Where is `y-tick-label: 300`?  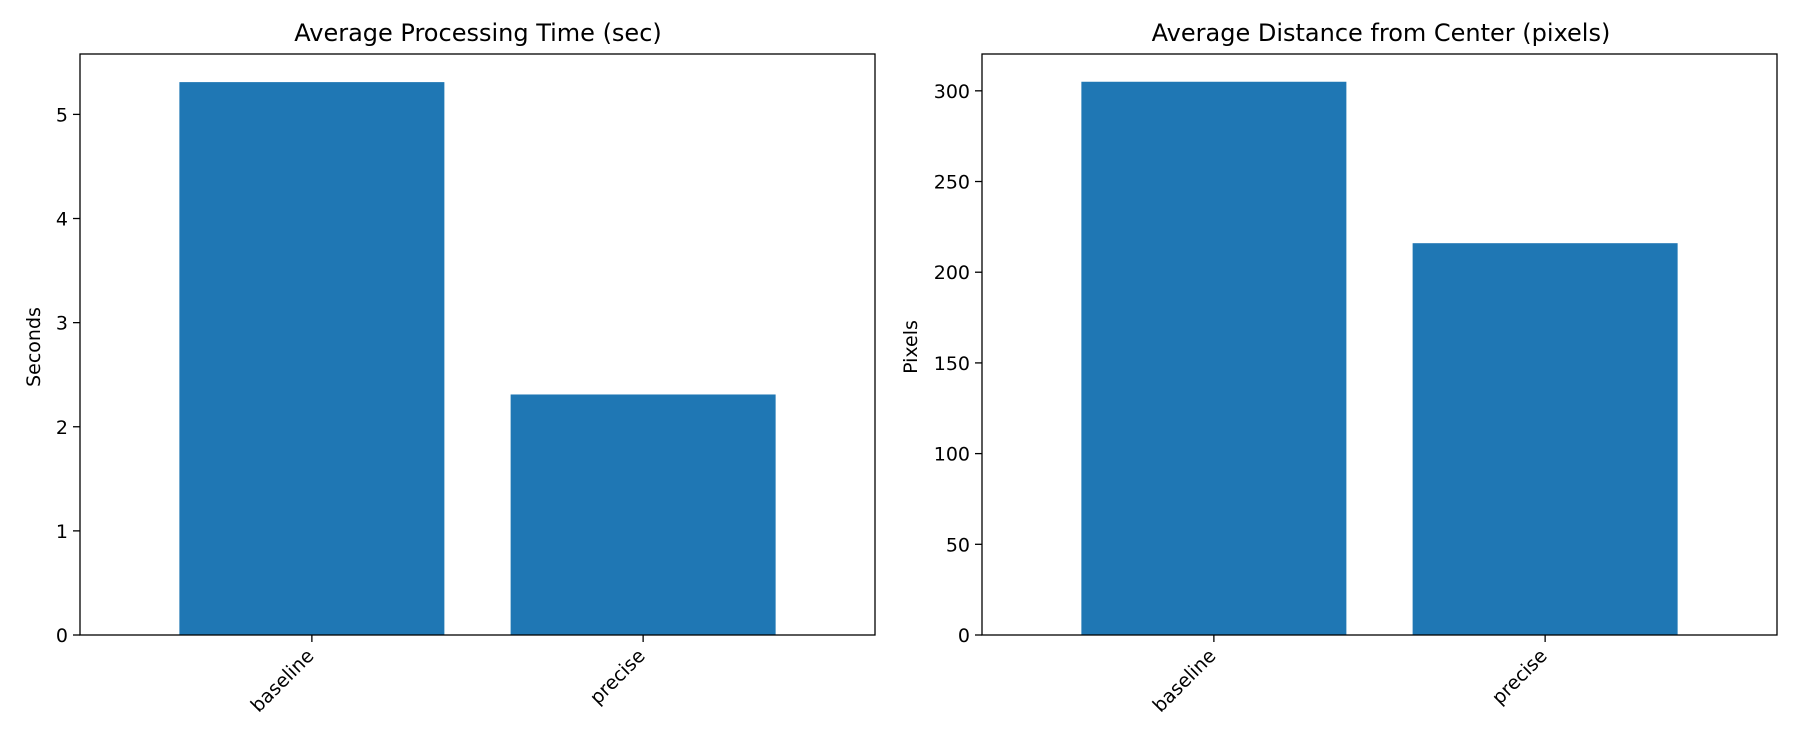
y-tick-label: 300 is located at coordinates (952, 92).